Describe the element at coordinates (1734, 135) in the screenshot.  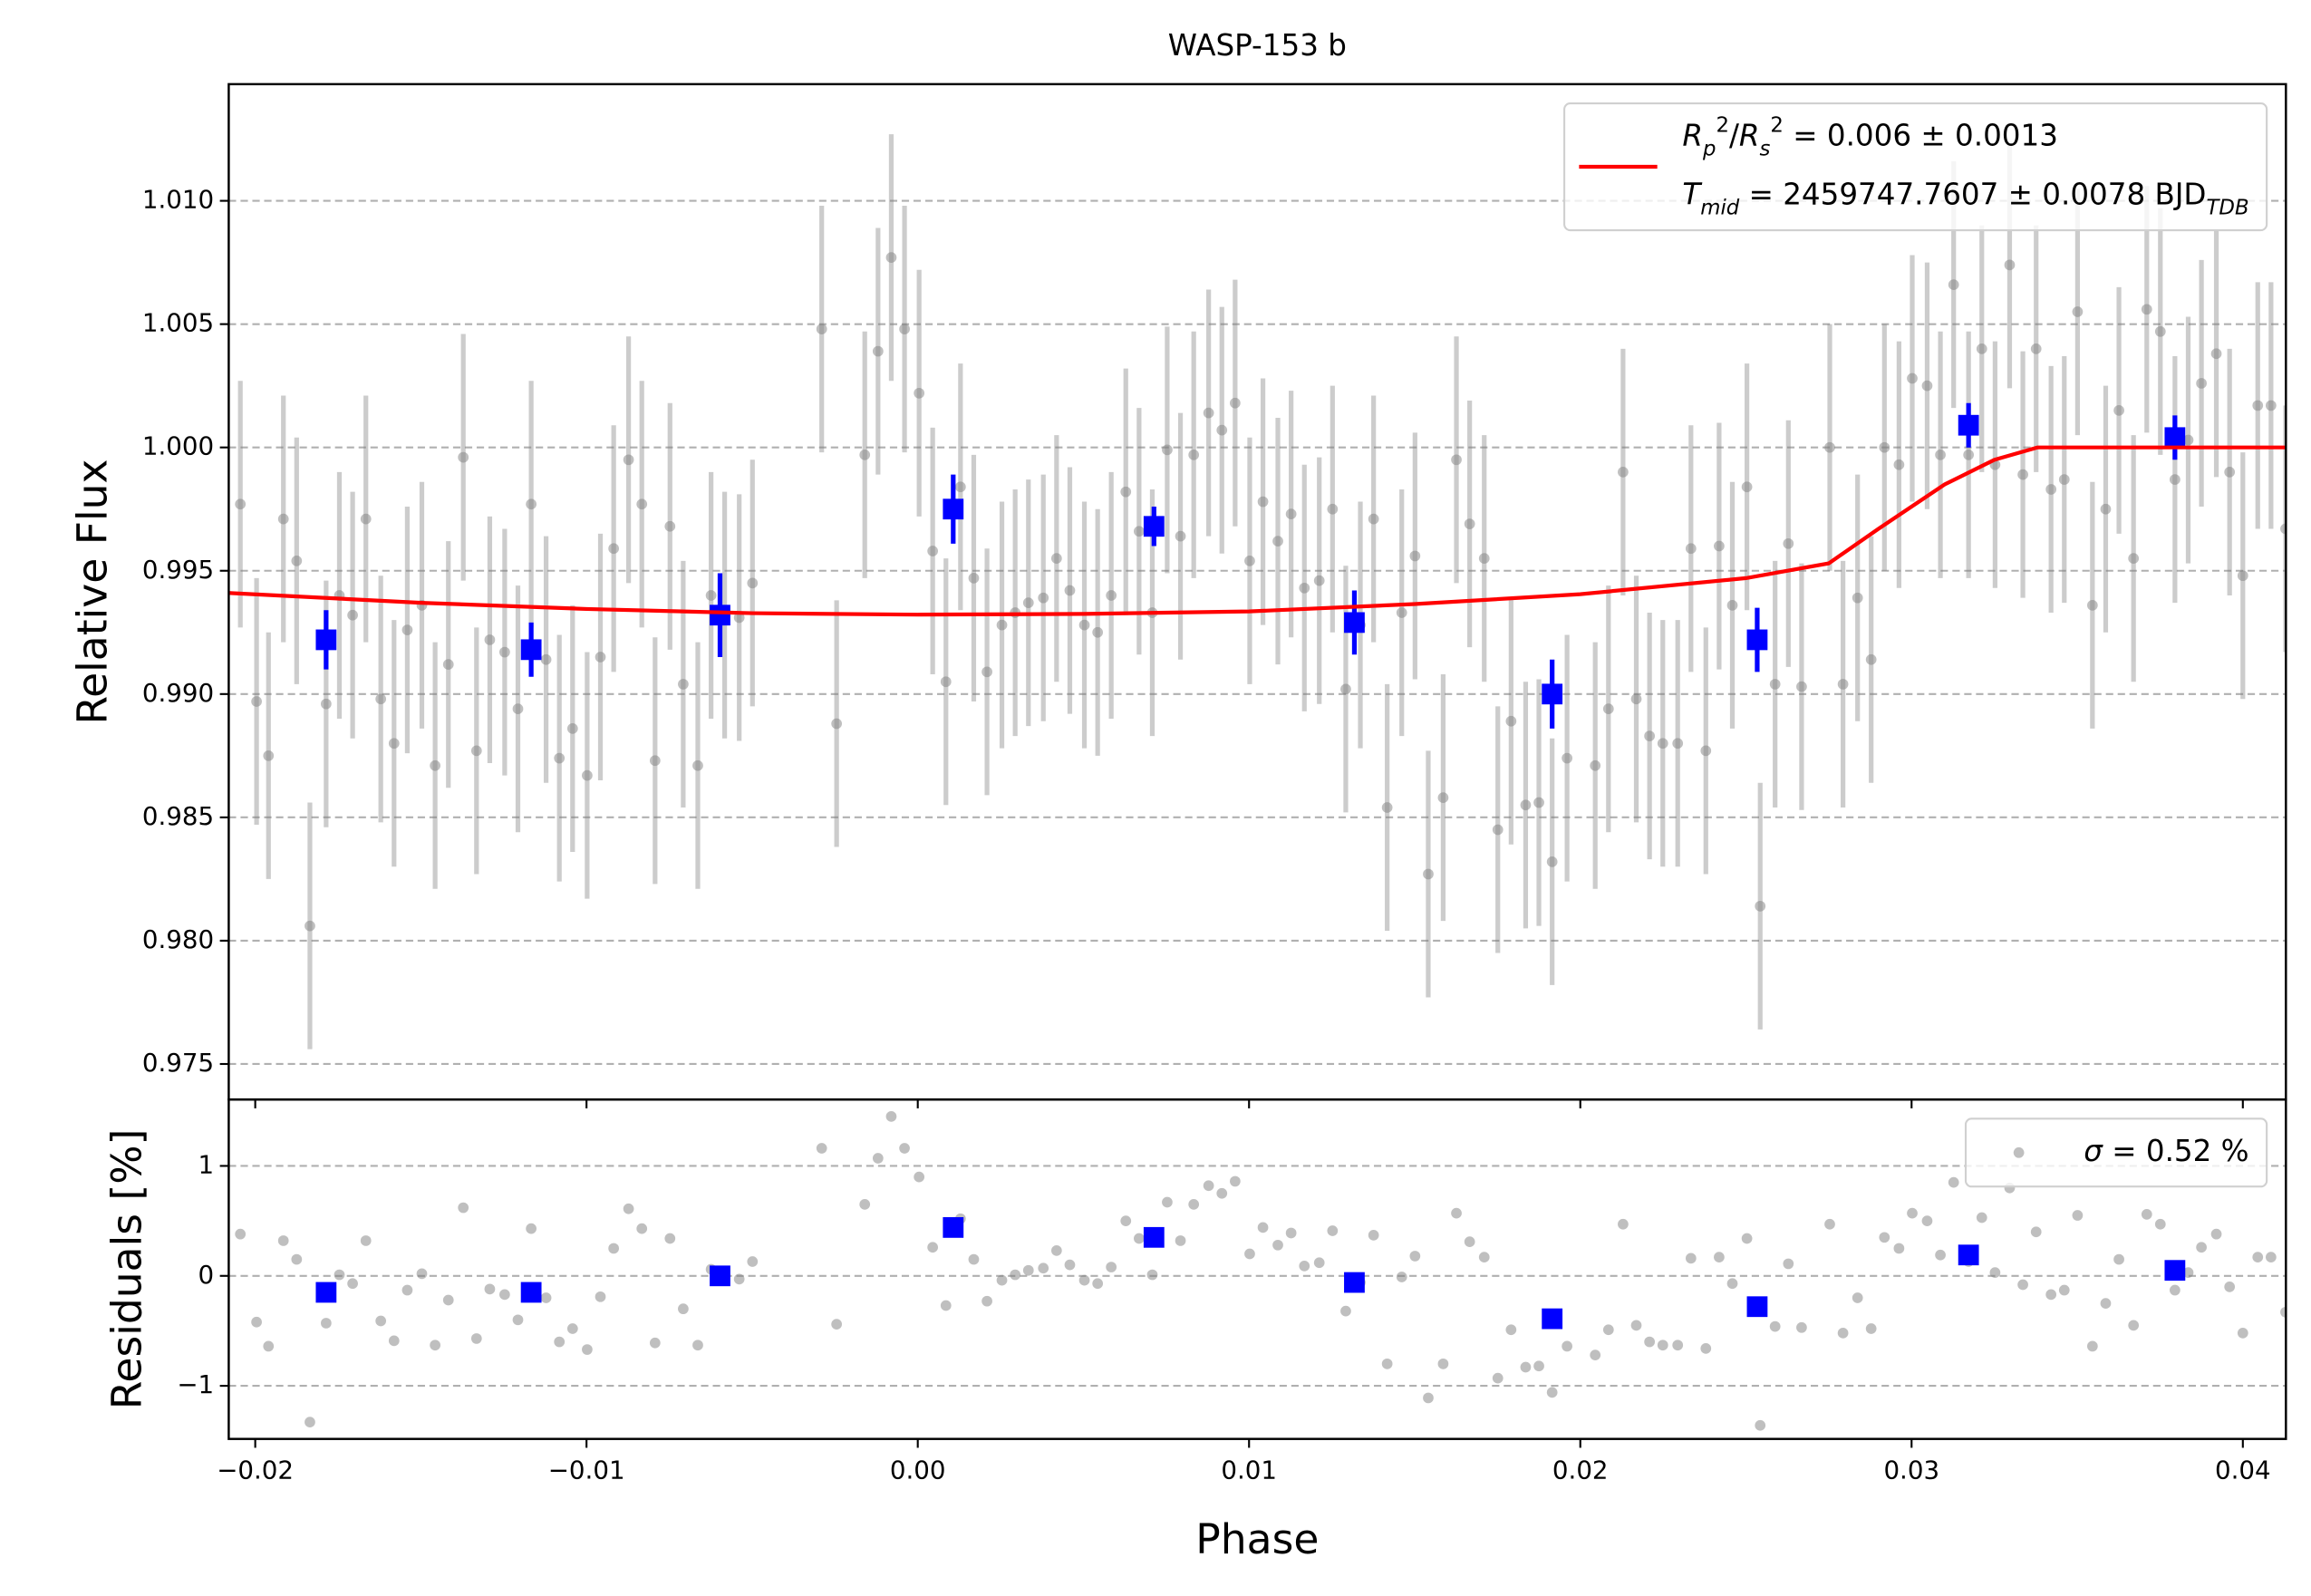
I see `legend-text: /` at that location.